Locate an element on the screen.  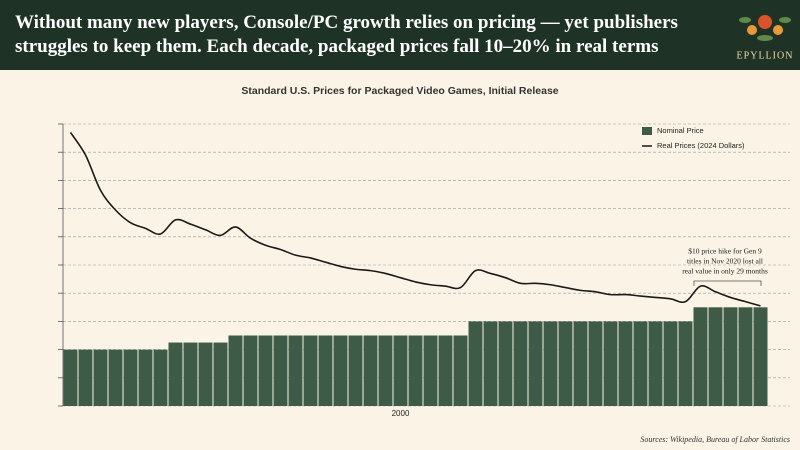
x-tick-label: 2000 is located at coordinates (401, 413).